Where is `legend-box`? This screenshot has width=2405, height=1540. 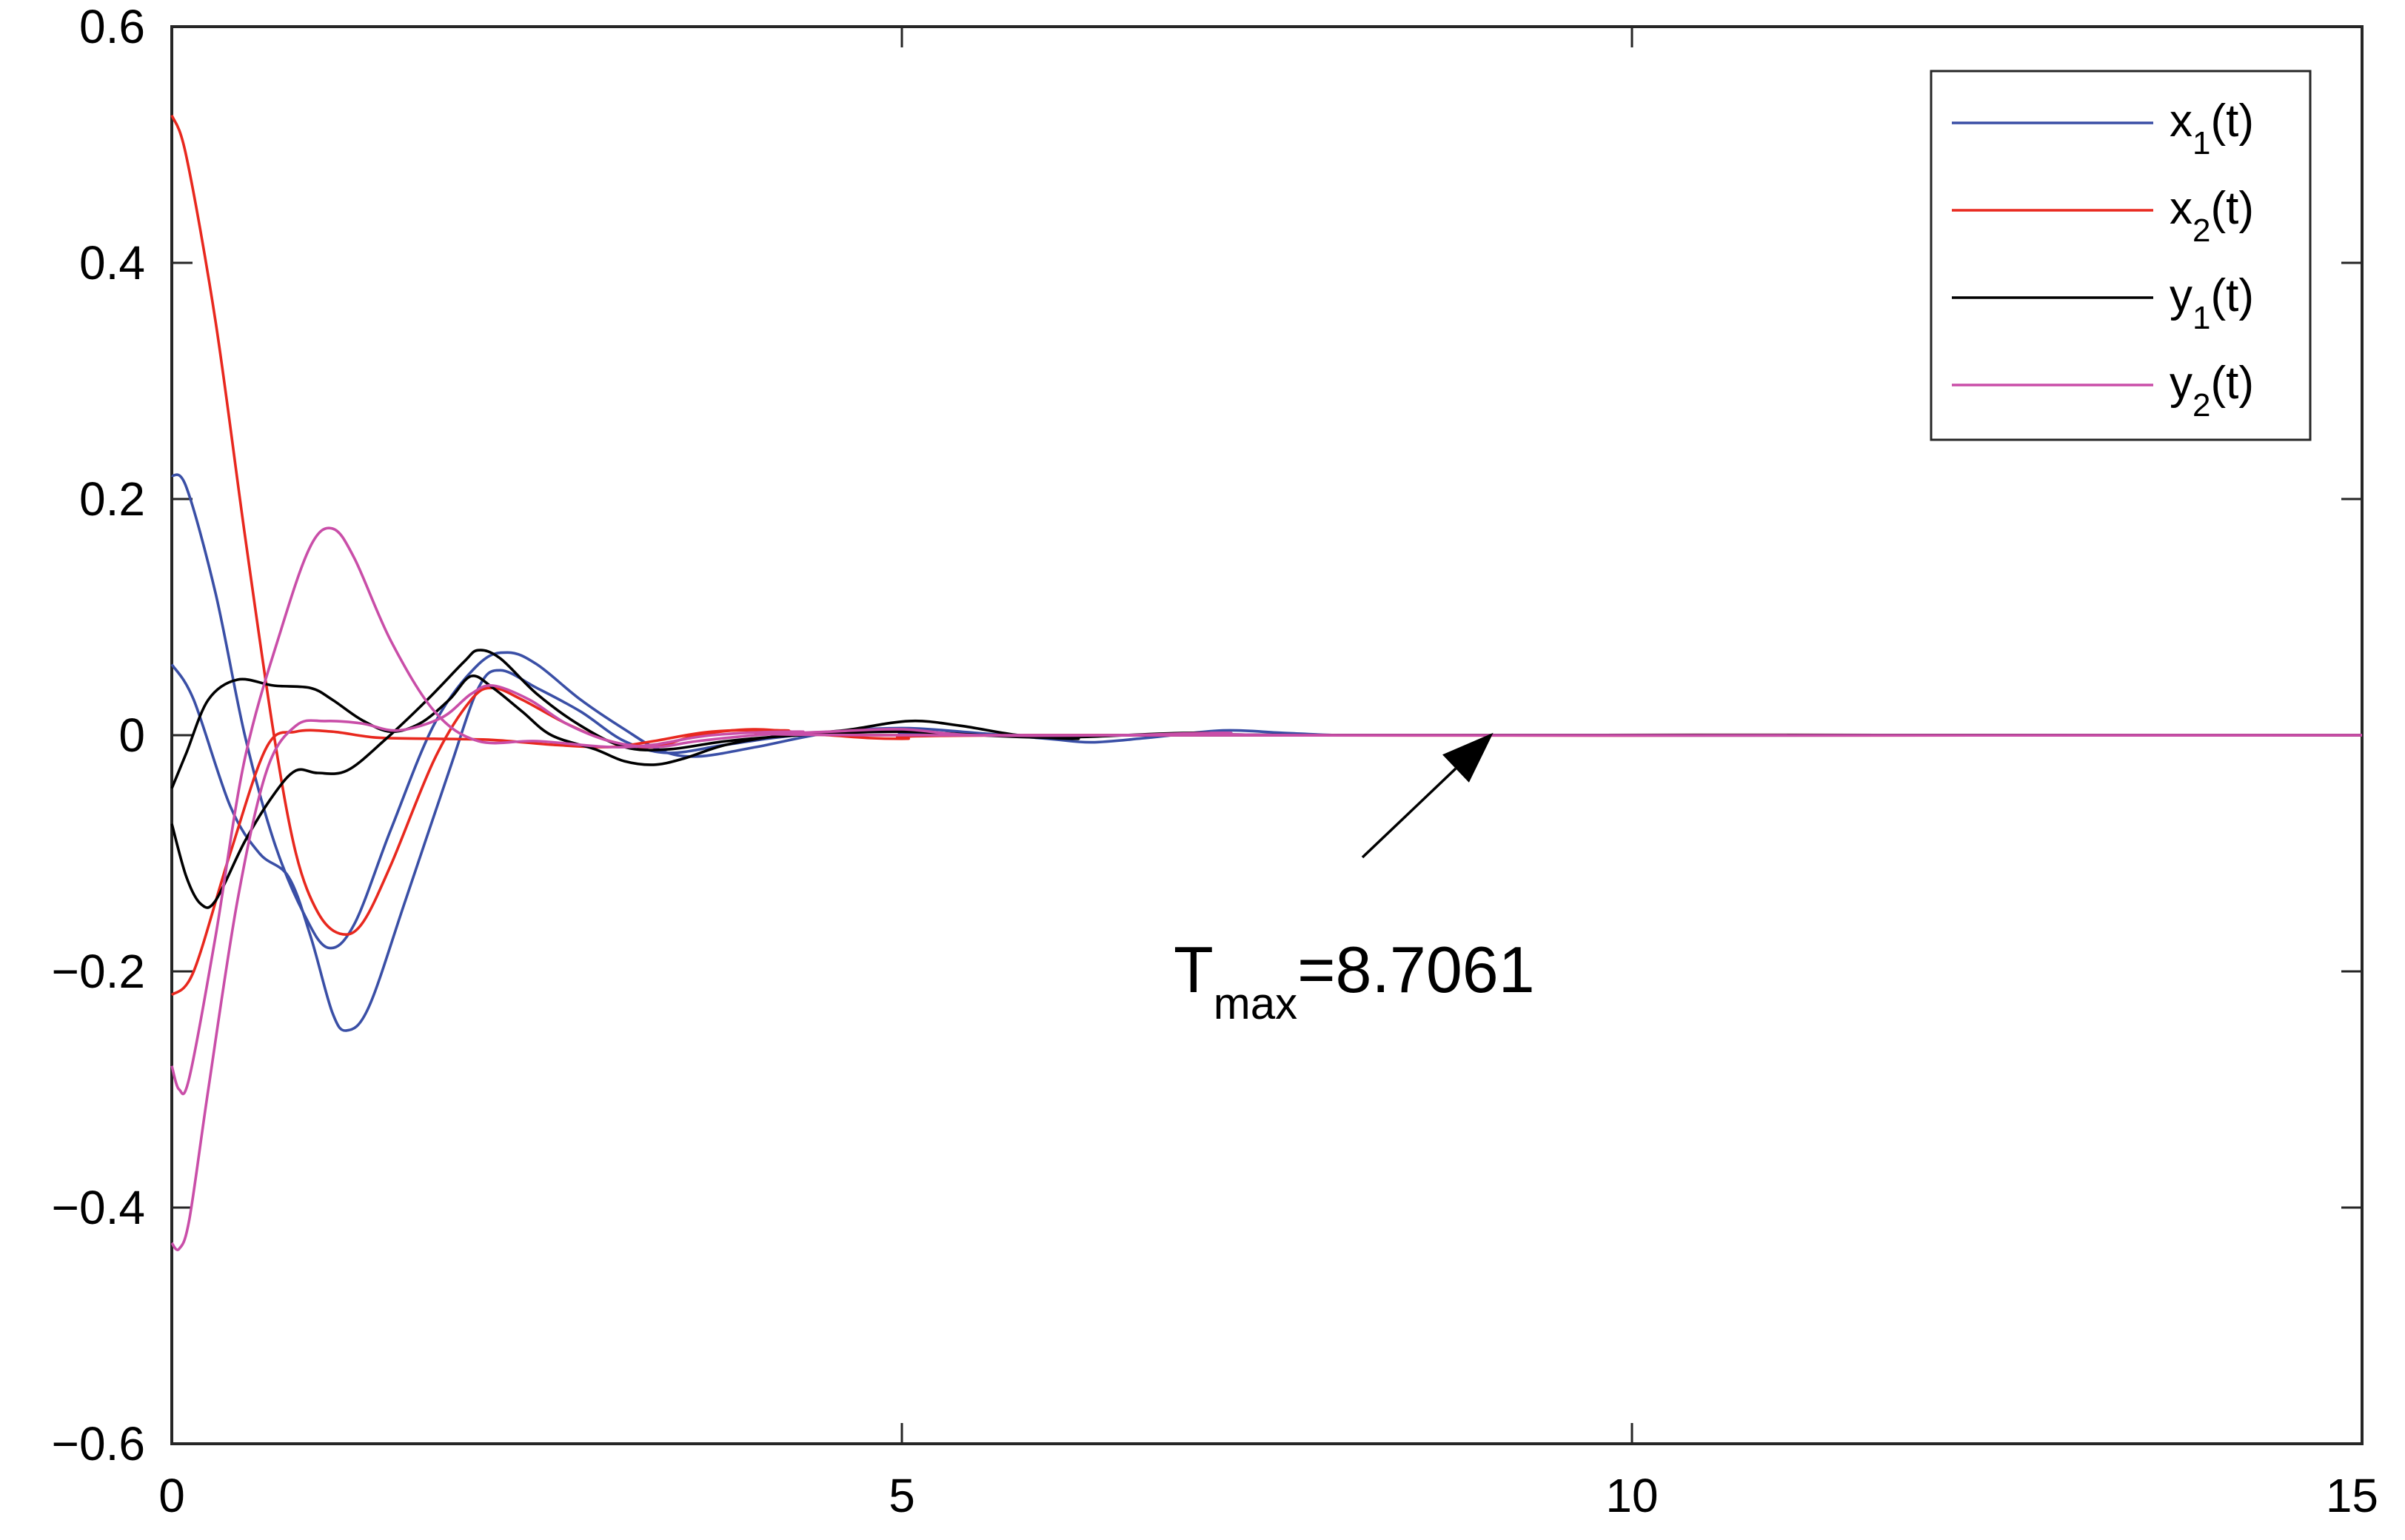 legend-box is located at coordinates (2121, 255).